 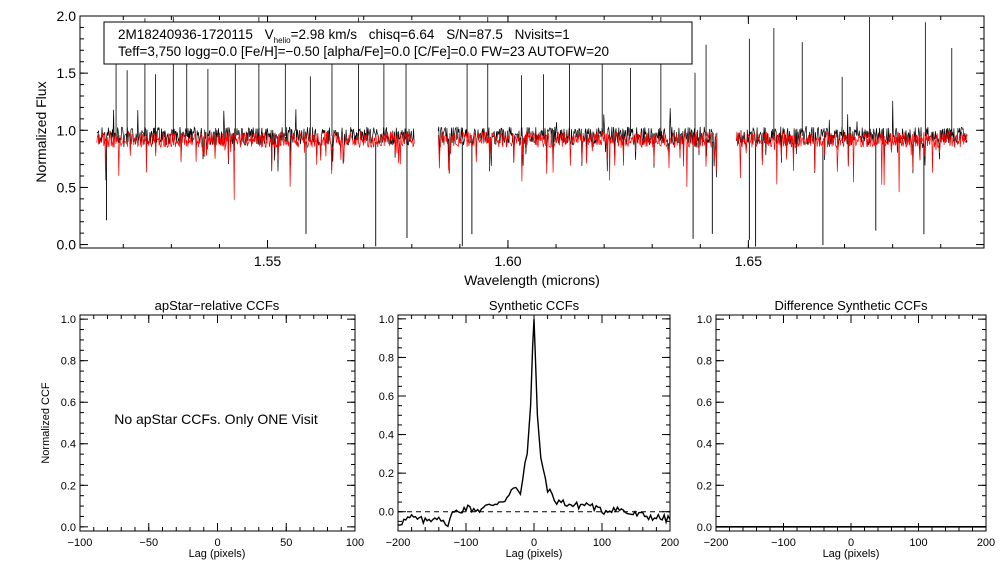 I want to click on ccf-left-ylabel: Normalized CCF, so click(x=46, y=423).